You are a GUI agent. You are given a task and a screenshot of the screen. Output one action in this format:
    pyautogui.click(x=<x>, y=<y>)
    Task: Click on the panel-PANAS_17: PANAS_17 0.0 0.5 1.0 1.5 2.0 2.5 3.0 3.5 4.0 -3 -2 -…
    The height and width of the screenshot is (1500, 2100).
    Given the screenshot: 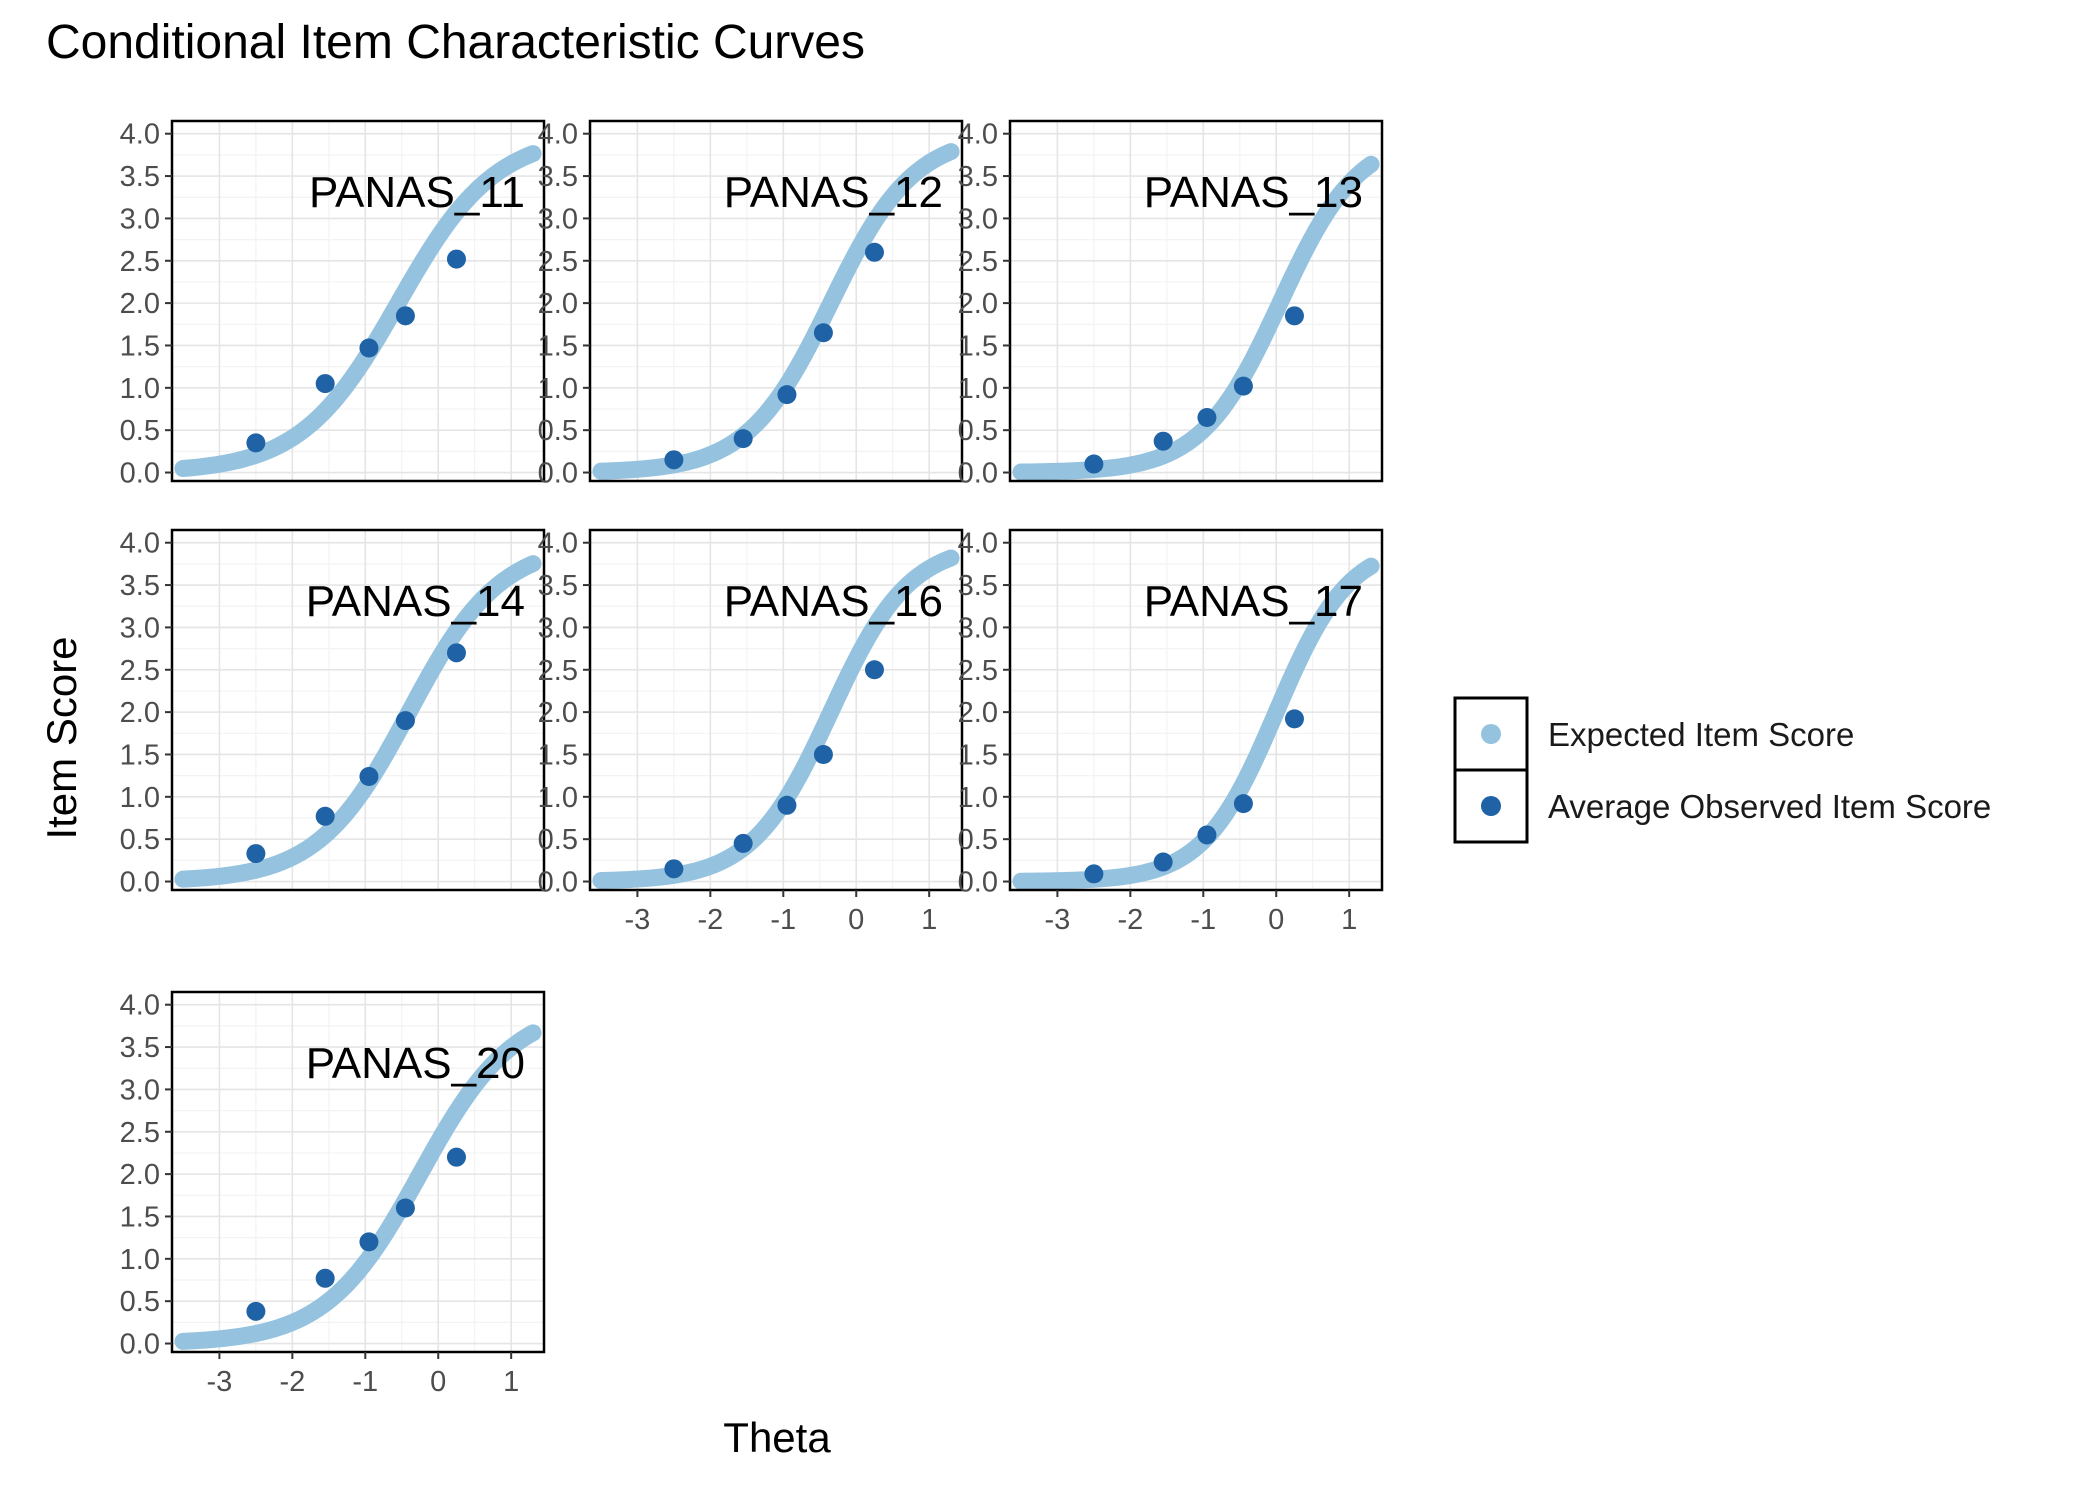 What is the action you would take?
    pyautogui.click(x=1171, y=732)
    